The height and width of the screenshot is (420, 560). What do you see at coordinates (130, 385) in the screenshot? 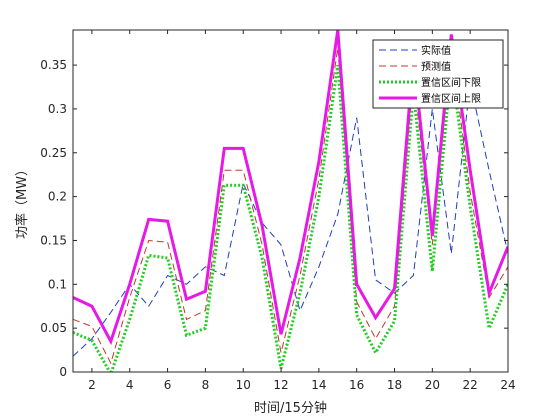
I see `x-tick-label: 4` at bounding box center [130, 385].